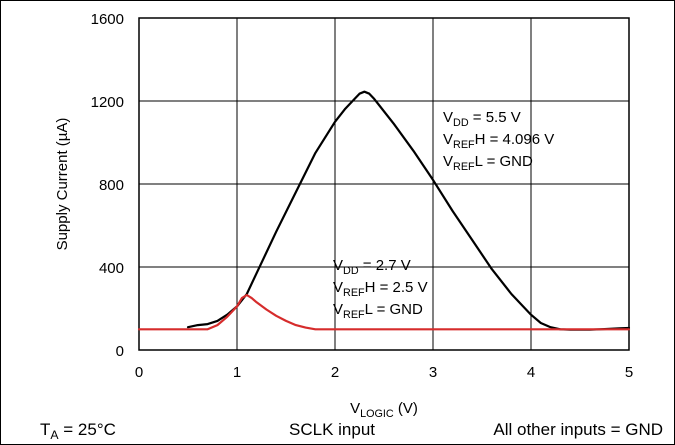  What do you see at coordinates (377, 414) in the screenshot?
I see `x-axis-label-part: LOGIC` at bounding box center [377, 414].